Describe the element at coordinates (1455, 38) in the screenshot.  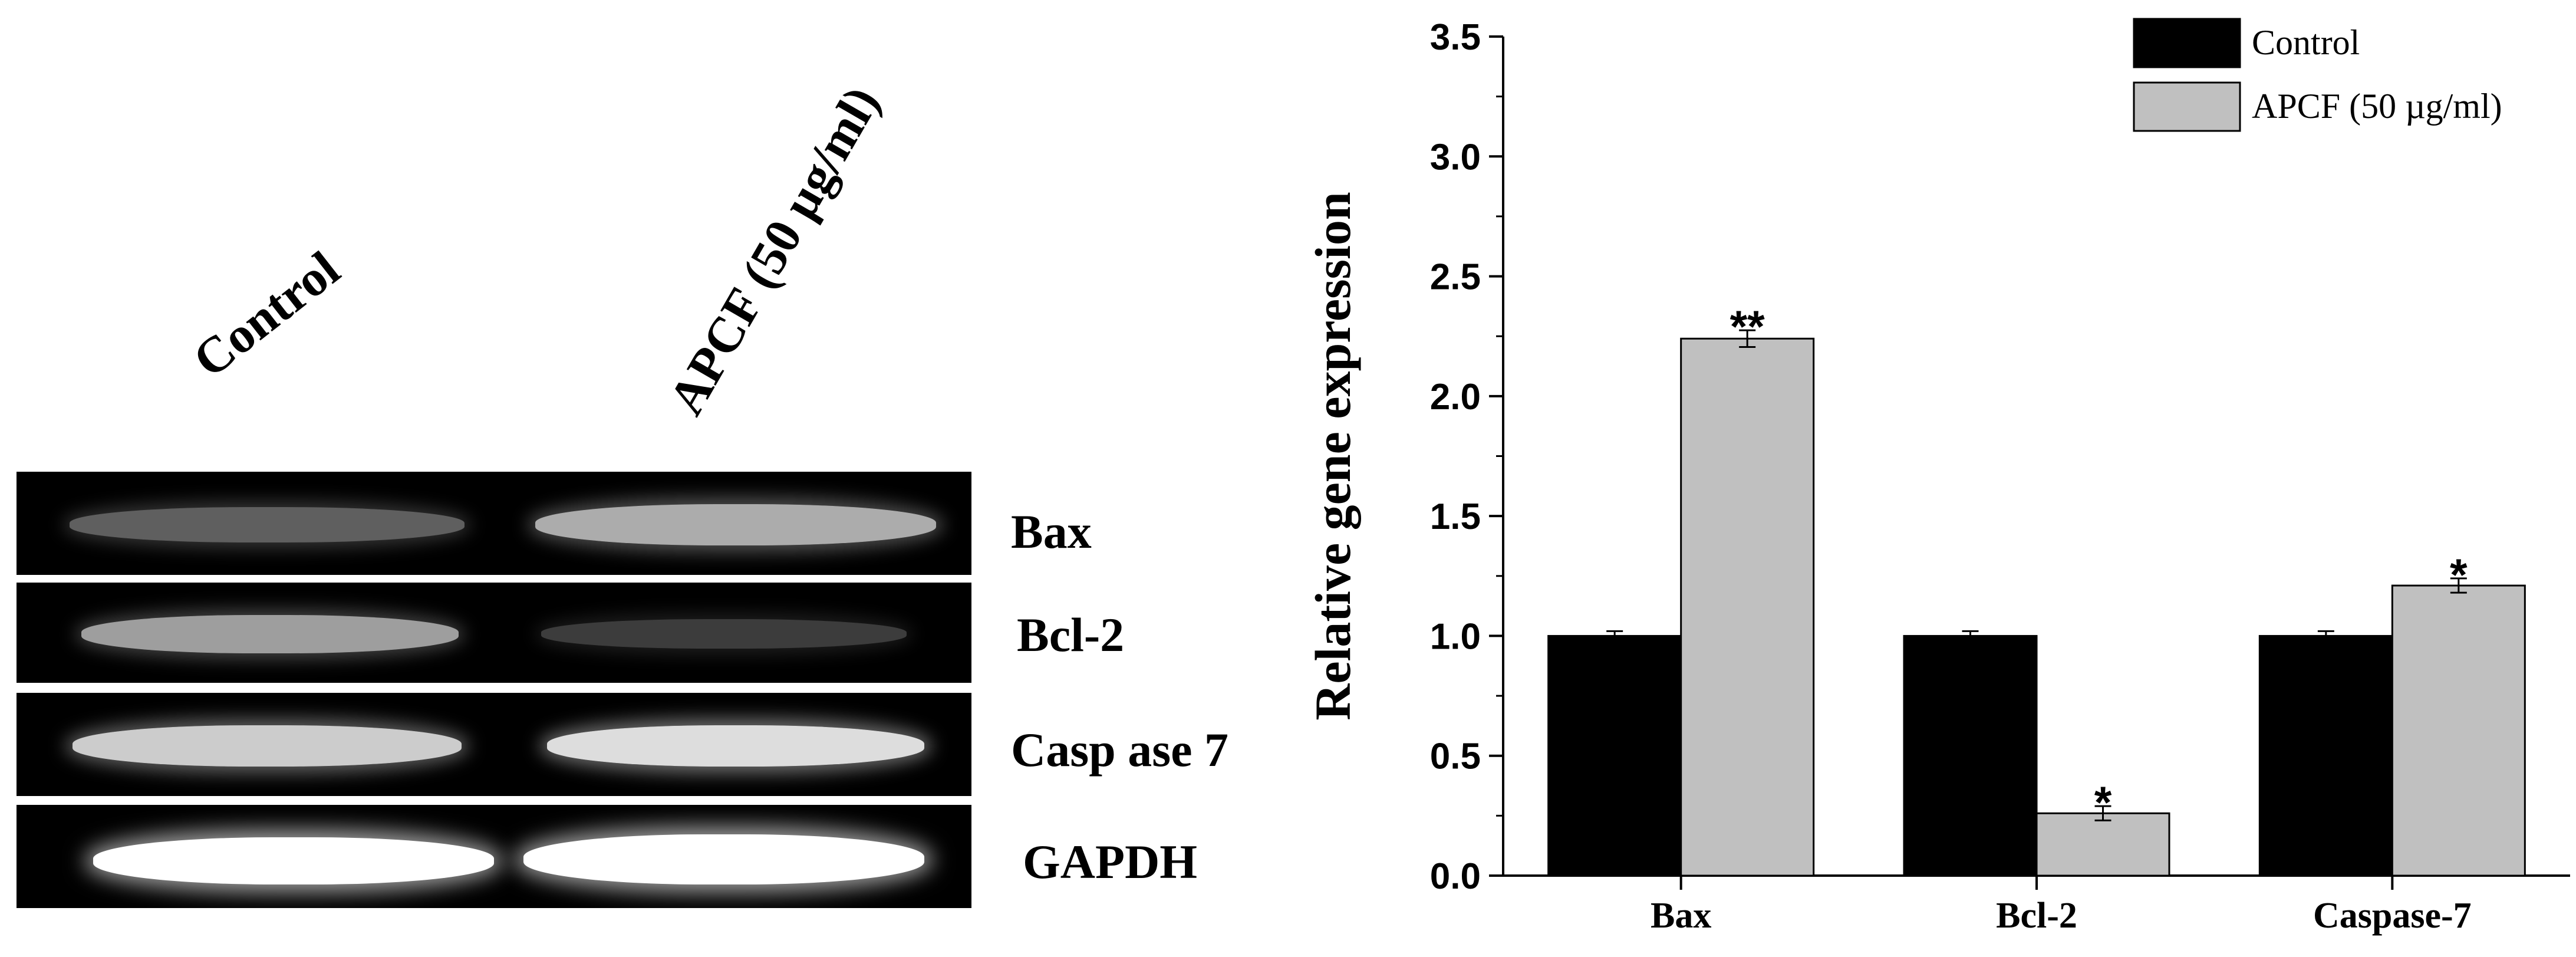
I see `y-tick-label: 3.5` at that location.